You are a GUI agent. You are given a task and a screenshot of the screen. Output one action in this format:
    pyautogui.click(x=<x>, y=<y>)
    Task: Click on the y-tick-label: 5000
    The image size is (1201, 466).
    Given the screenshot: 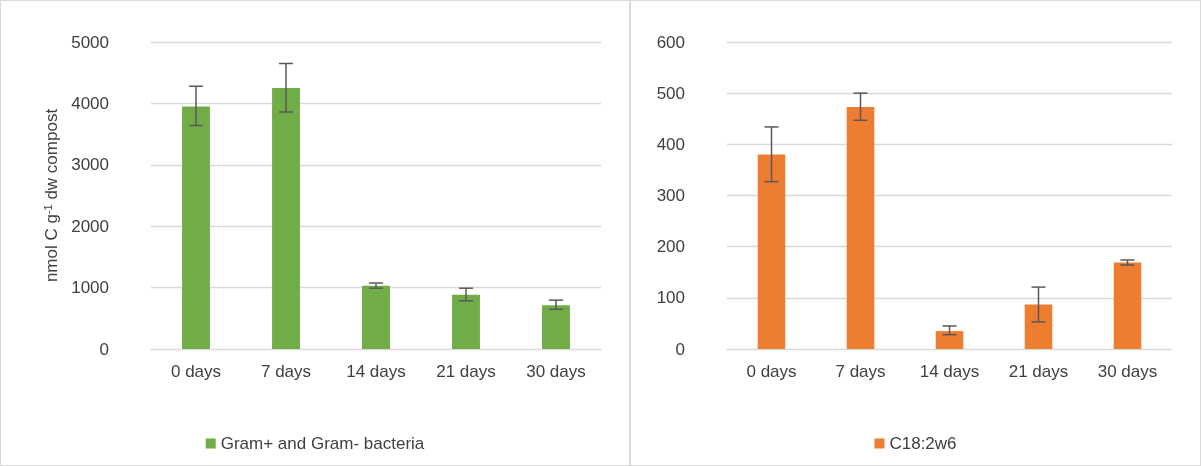 What is the action you would take?
    pyautogui.click(x=90, y=42)
    